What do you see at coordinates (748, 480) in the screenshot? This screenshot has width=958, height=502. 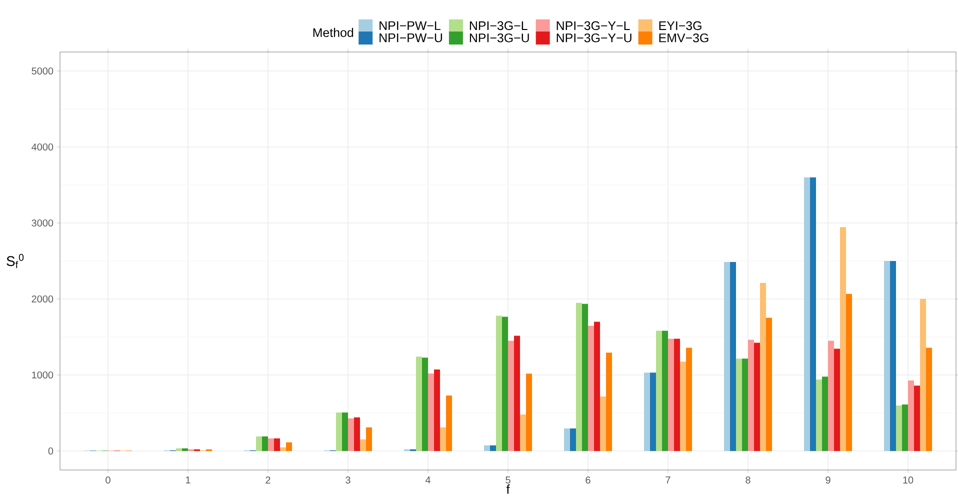 I see `x-tick-label: 8` at bounding box center [748, 480].